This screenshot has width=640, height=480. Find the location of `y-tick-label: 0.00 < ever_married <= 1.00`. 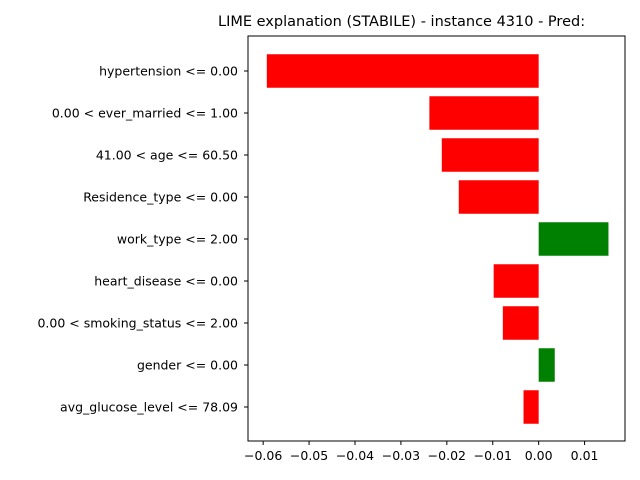

y-tick-label: 0.00 < ever_married <= 1.00 is located at coordinates (145, 113).